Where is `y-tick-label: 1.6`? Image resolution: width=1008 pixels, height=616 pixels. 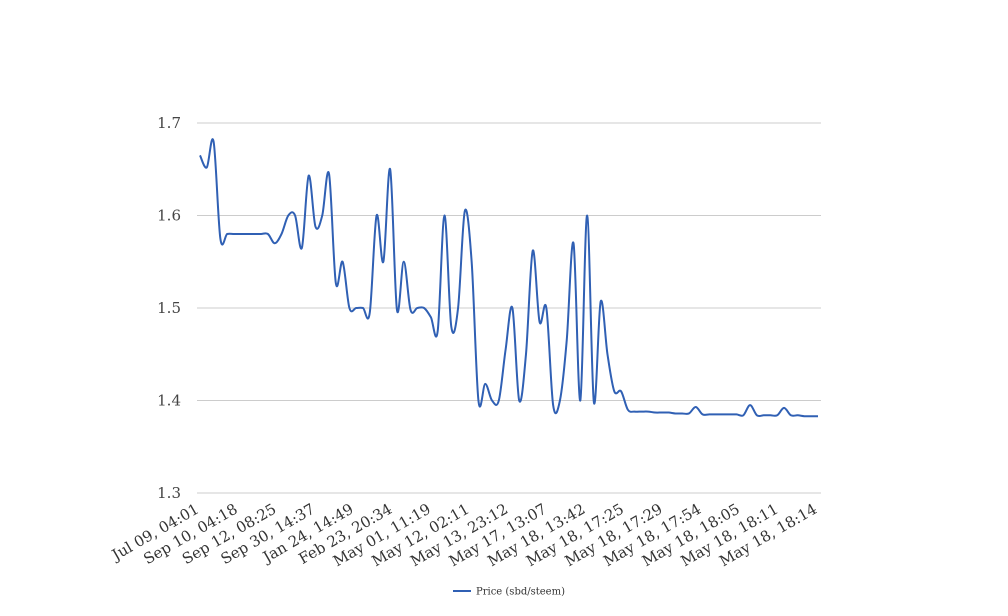 y-tick-label: 1.6 is located at coordinates (169, 216).